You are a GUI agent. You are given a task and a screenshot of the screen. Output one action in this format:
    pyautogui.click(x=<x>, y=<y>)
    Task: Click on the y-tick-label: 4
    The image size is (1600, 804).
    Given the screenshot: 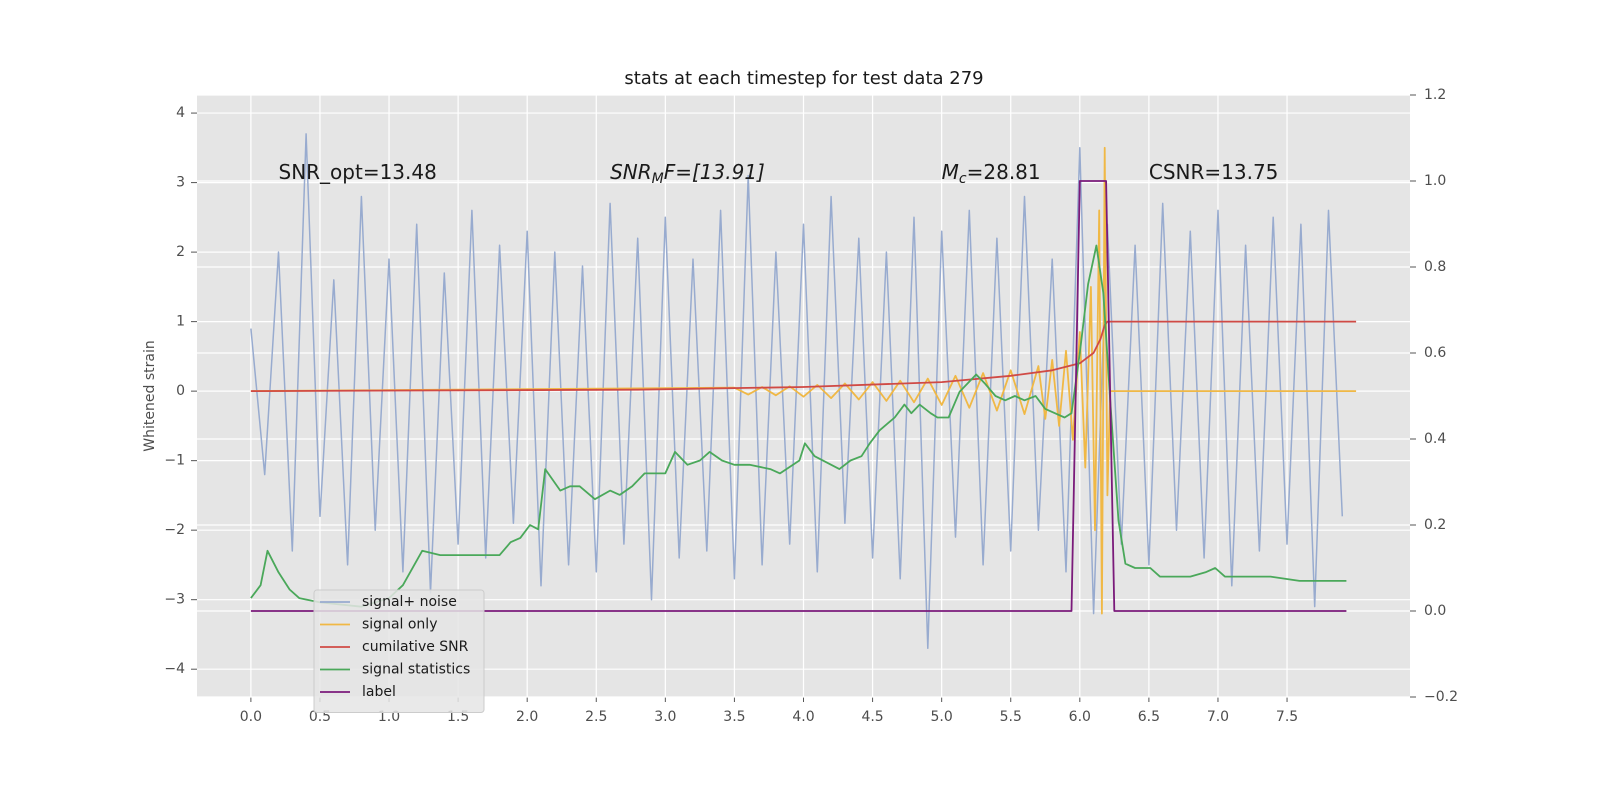 What is the action you would take?
    pyautogui.click(x=180, y=113)
    